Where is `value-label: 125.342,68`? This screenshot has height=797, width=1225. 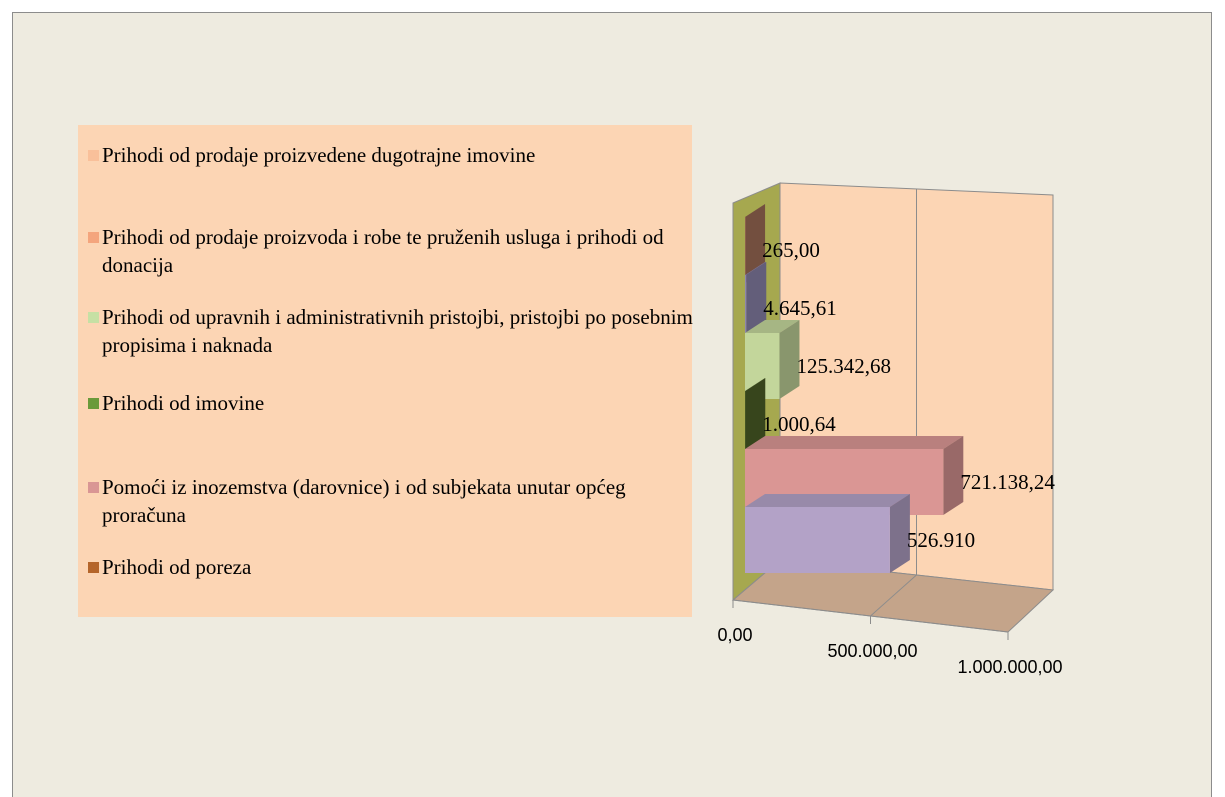
value-label: 125.342,68 is located at coordinates (843, 366).